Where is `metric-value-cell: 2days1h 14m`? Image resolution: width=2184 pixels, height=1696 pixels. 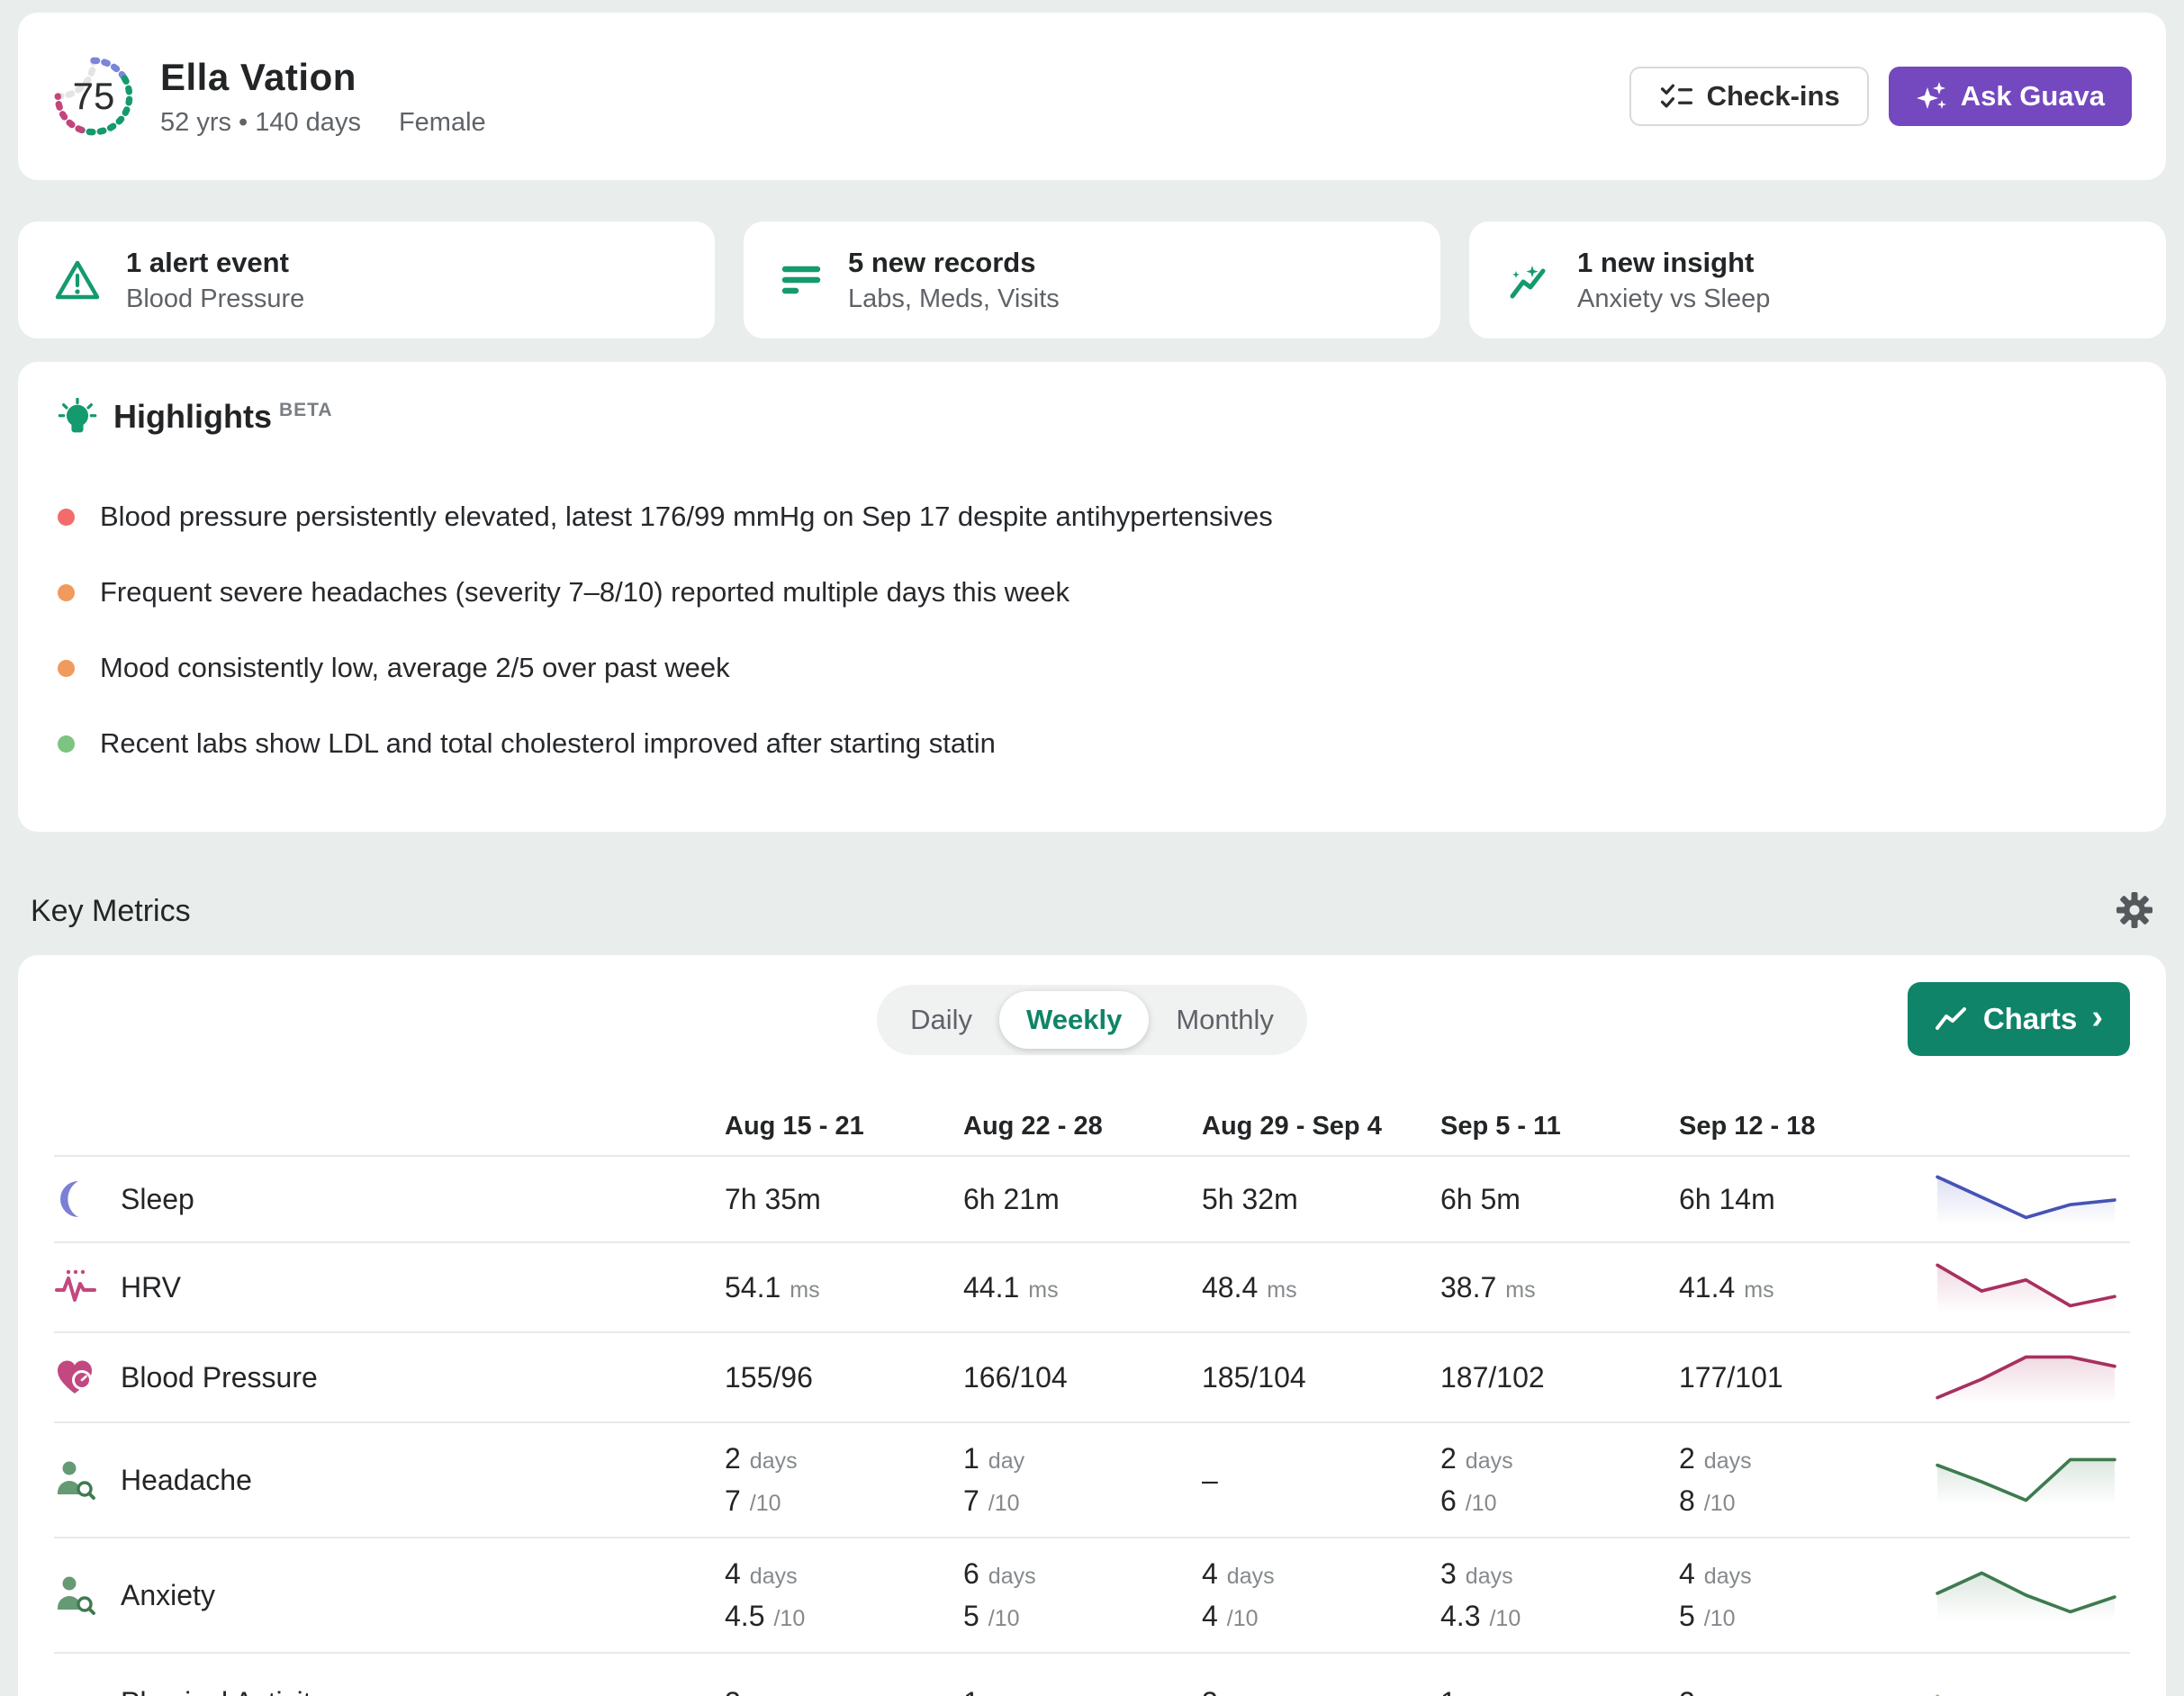 metric-value-cell: 2days1h 14m is located at coordinates (1798, 1691).